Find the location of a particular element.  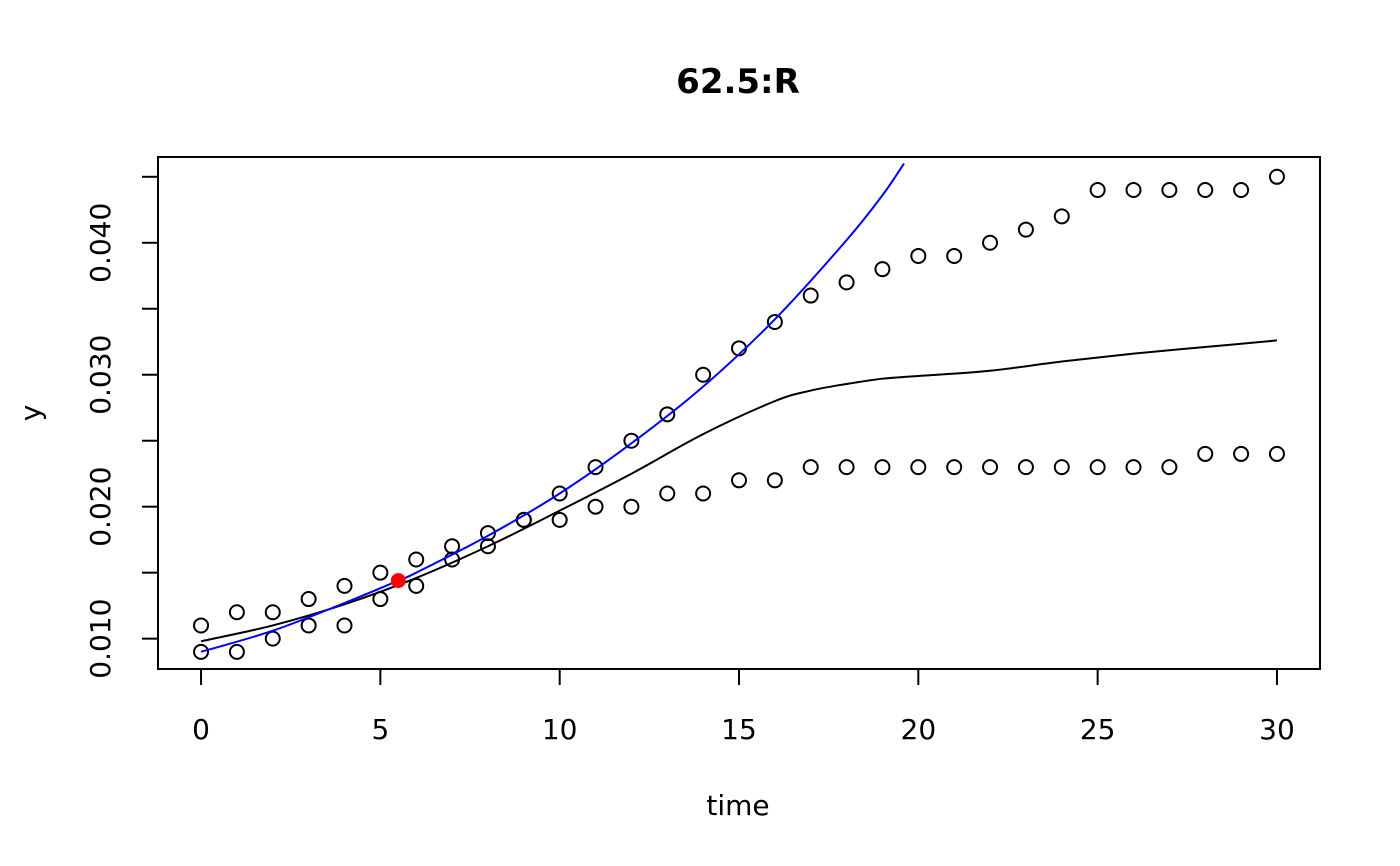

y-tick-label: 0.030 is located at coordinates (100, 375).